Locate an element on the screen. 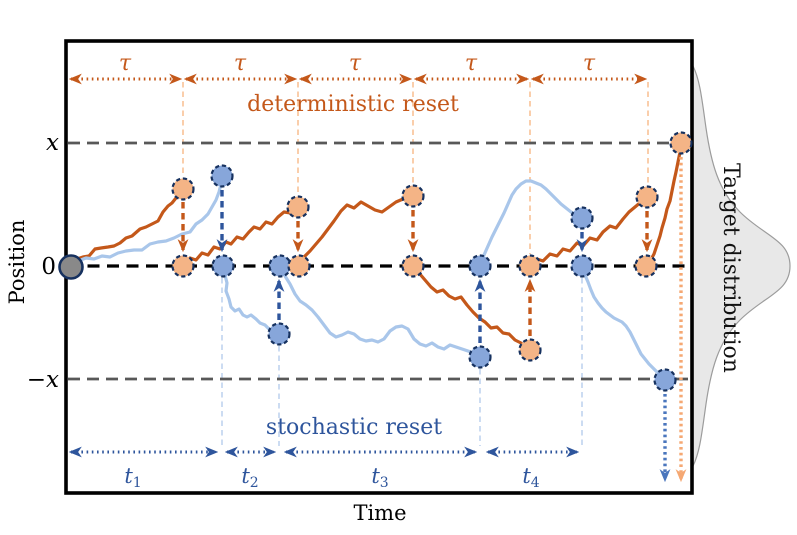  t-interval-label: t2 is located at coordinates (249, 477).